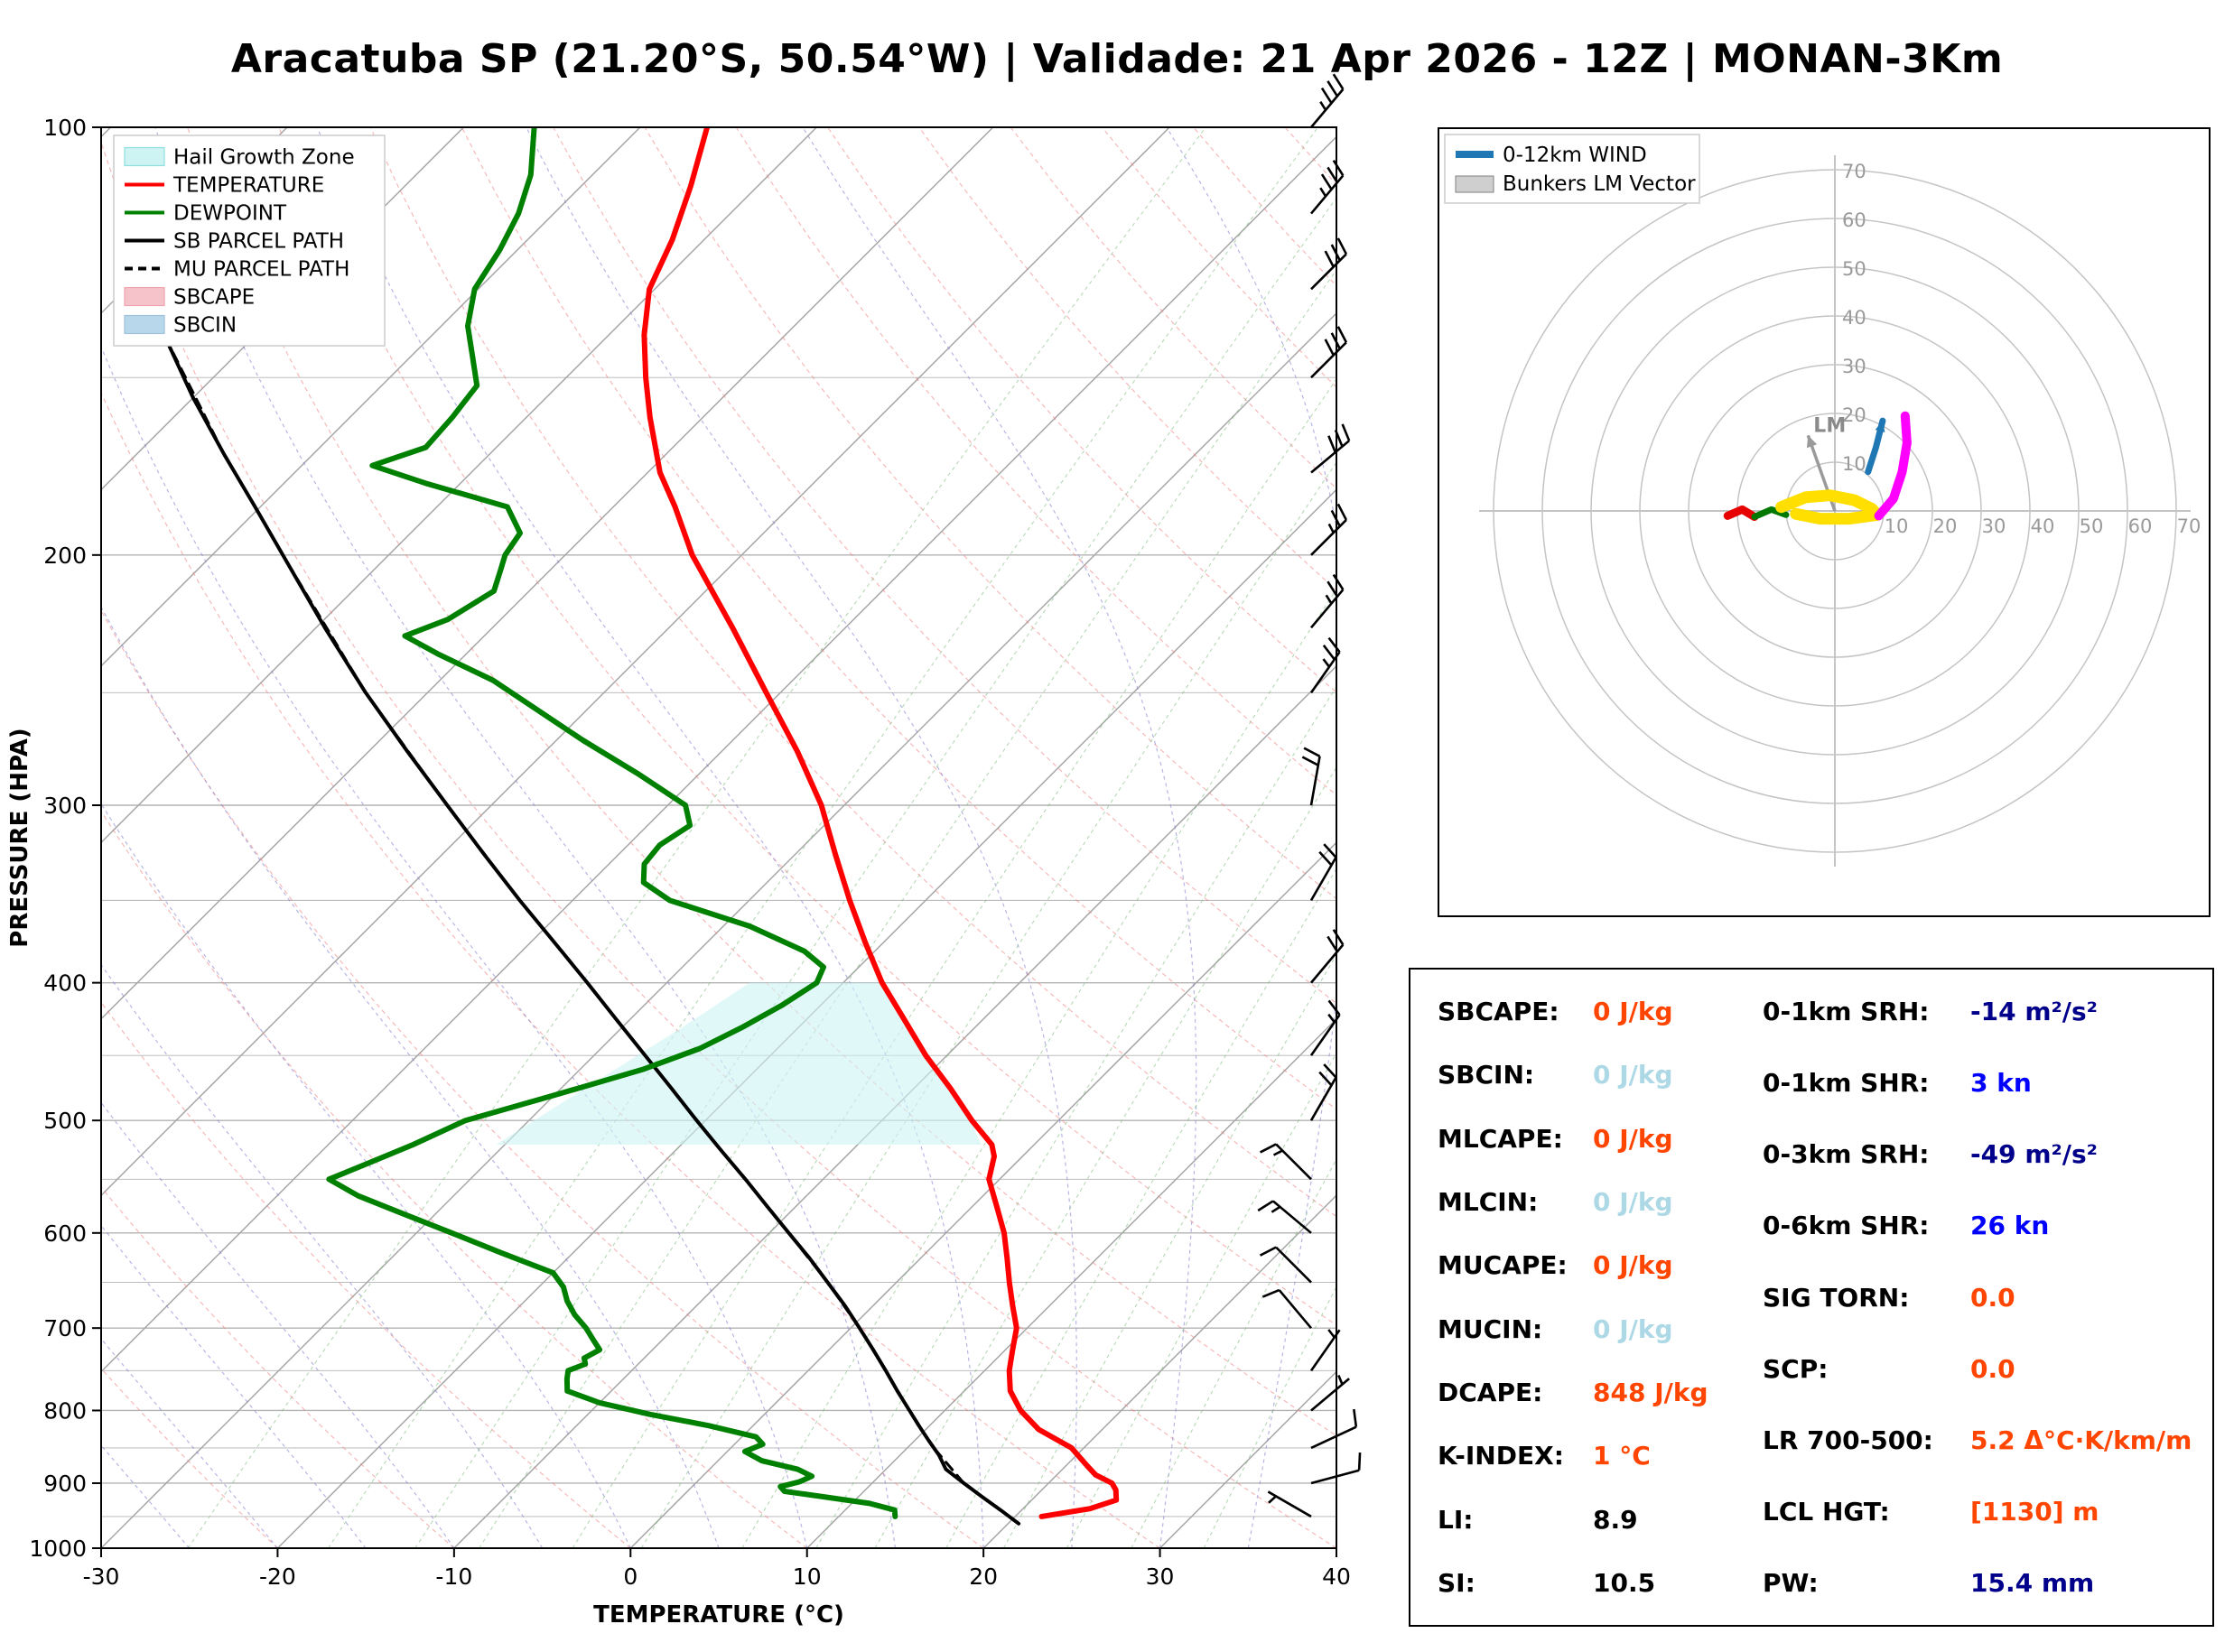  What do you see at coordinates (264, 158) in the screenshot?
I see `legend-label: Hail Growth Zone` at bounding box center [264, 158].